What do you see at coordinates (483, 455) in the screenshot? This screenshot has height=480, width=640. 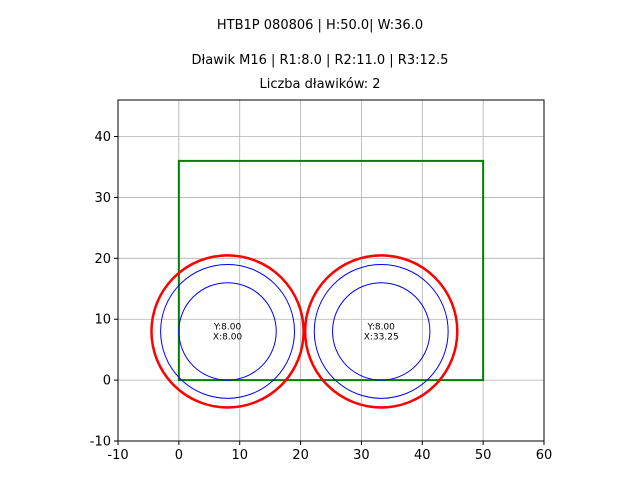 I see `x-tick-label: 50` at bounding box center [483, 455].